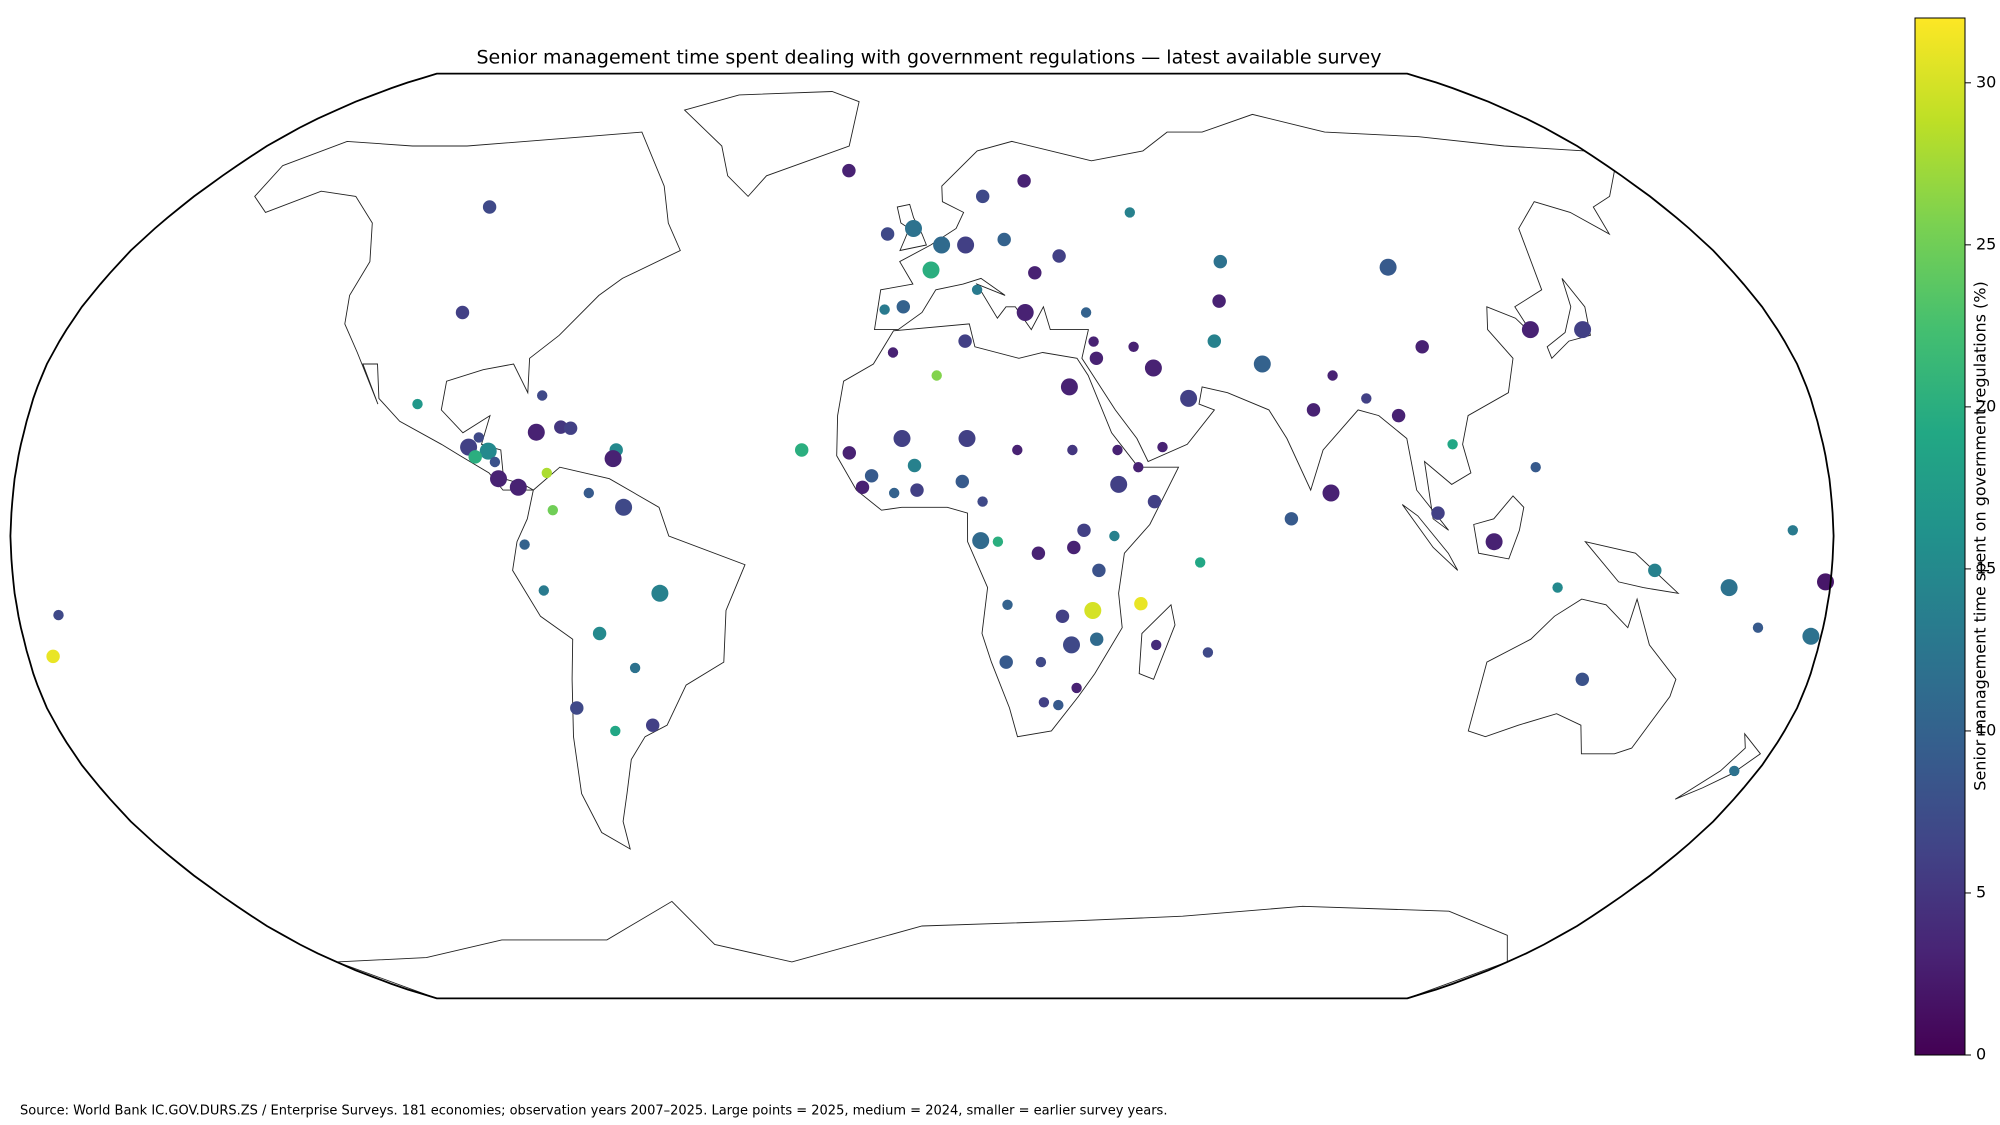  I want to click on colorbar-tick-label: 30, so click(1986, 81).